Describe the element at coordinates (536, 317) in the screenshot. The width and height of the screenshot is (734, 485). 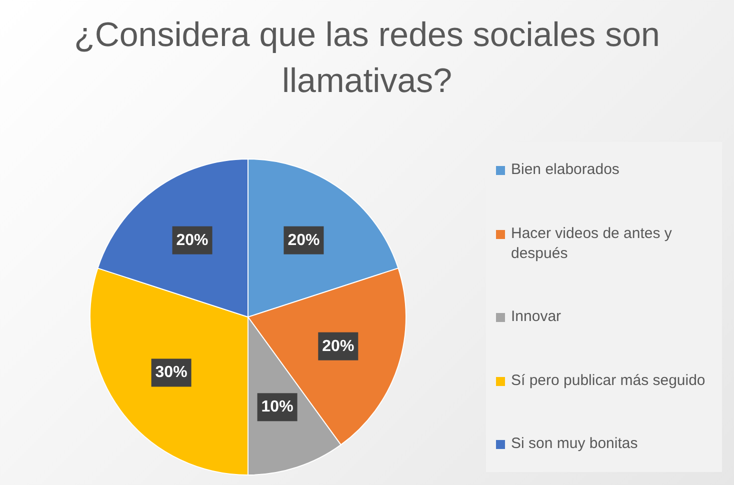
I see `legend-label: Innovar` at that location.